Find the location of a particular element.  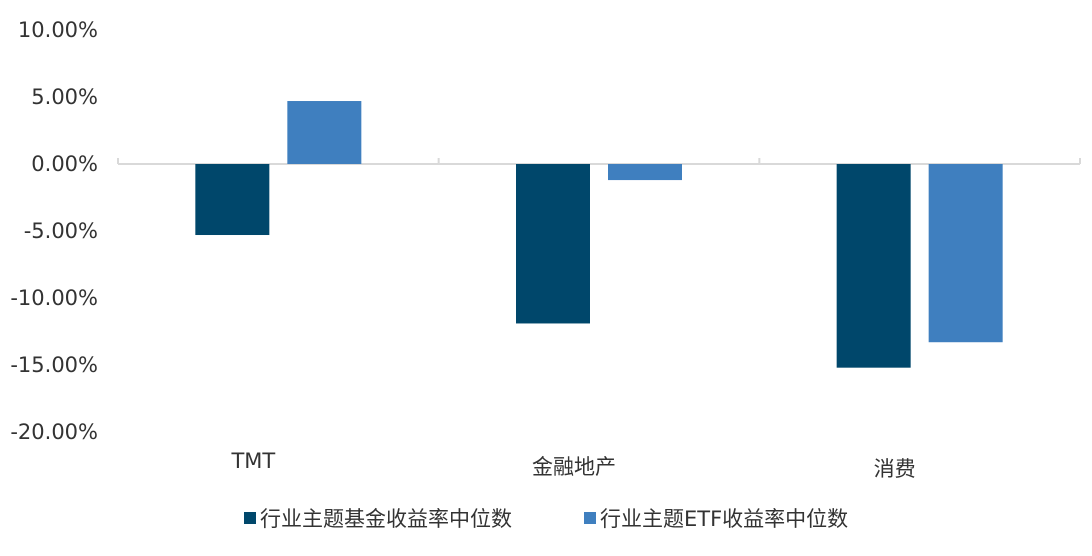

y-tick-label: 0.00% is located at coordinates (64, 164).